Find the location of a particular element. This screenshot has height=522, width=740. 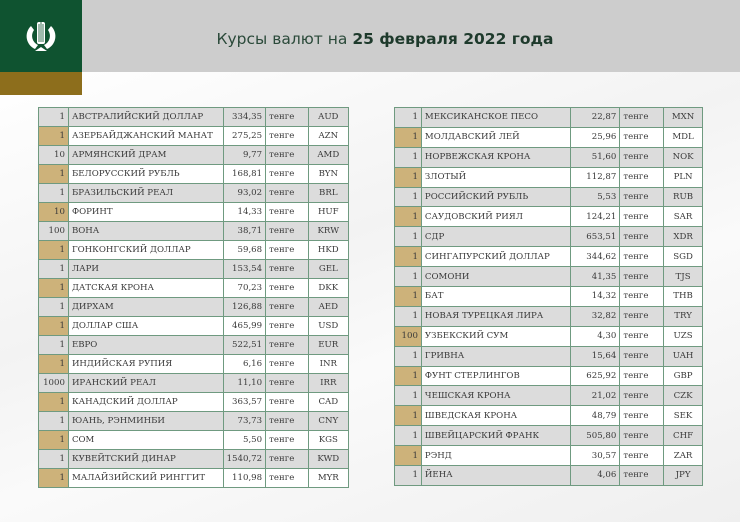

currency-name-cell: НОРВЕЖСКАЯ КРОНА is located at coordinates (495, 157).